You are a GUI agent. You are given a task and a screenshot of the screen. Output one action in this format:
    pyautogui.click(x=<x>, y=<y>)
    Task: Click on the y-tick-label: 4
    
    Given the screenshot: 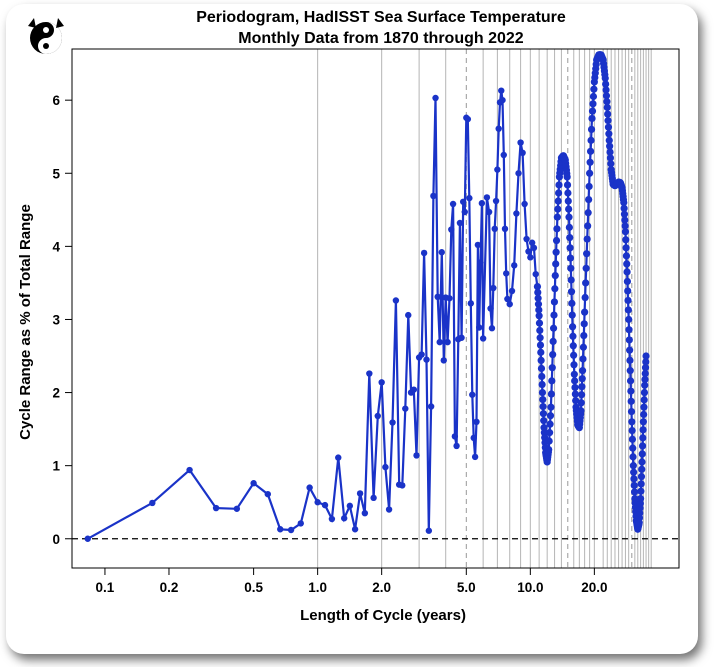 What is the action you would take?
    pyautogui.click(x=56, y=246)
    